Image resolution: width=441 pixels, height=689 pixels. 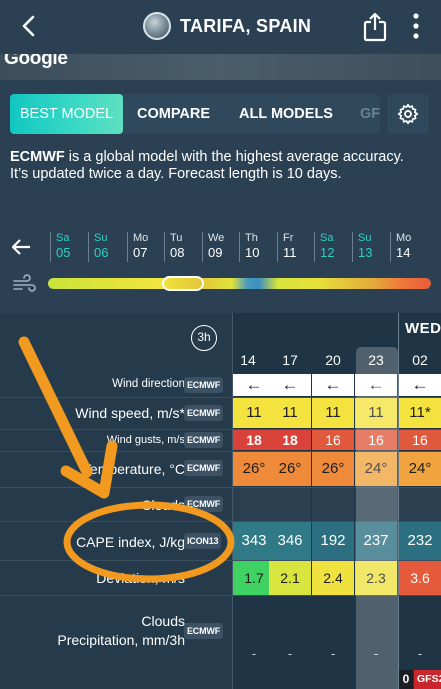 I want to click on row-label: Deviation, m/s, so click(x=140, y=578).